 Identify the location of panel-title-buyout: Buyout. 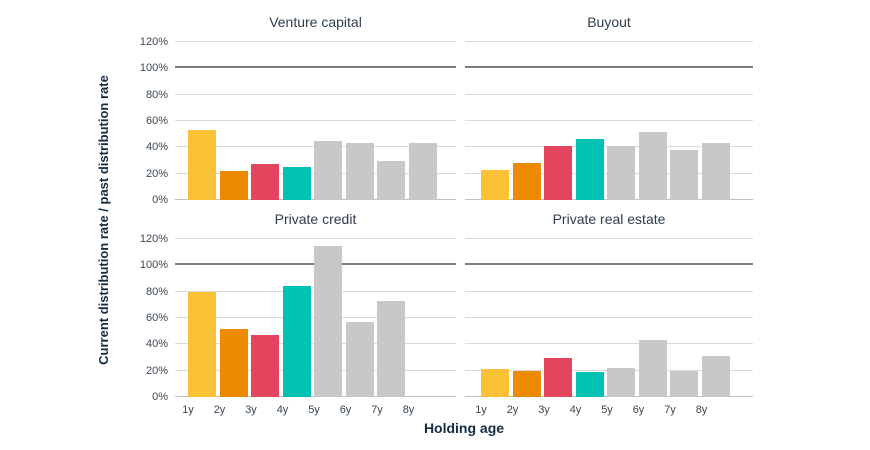
(609, 22).